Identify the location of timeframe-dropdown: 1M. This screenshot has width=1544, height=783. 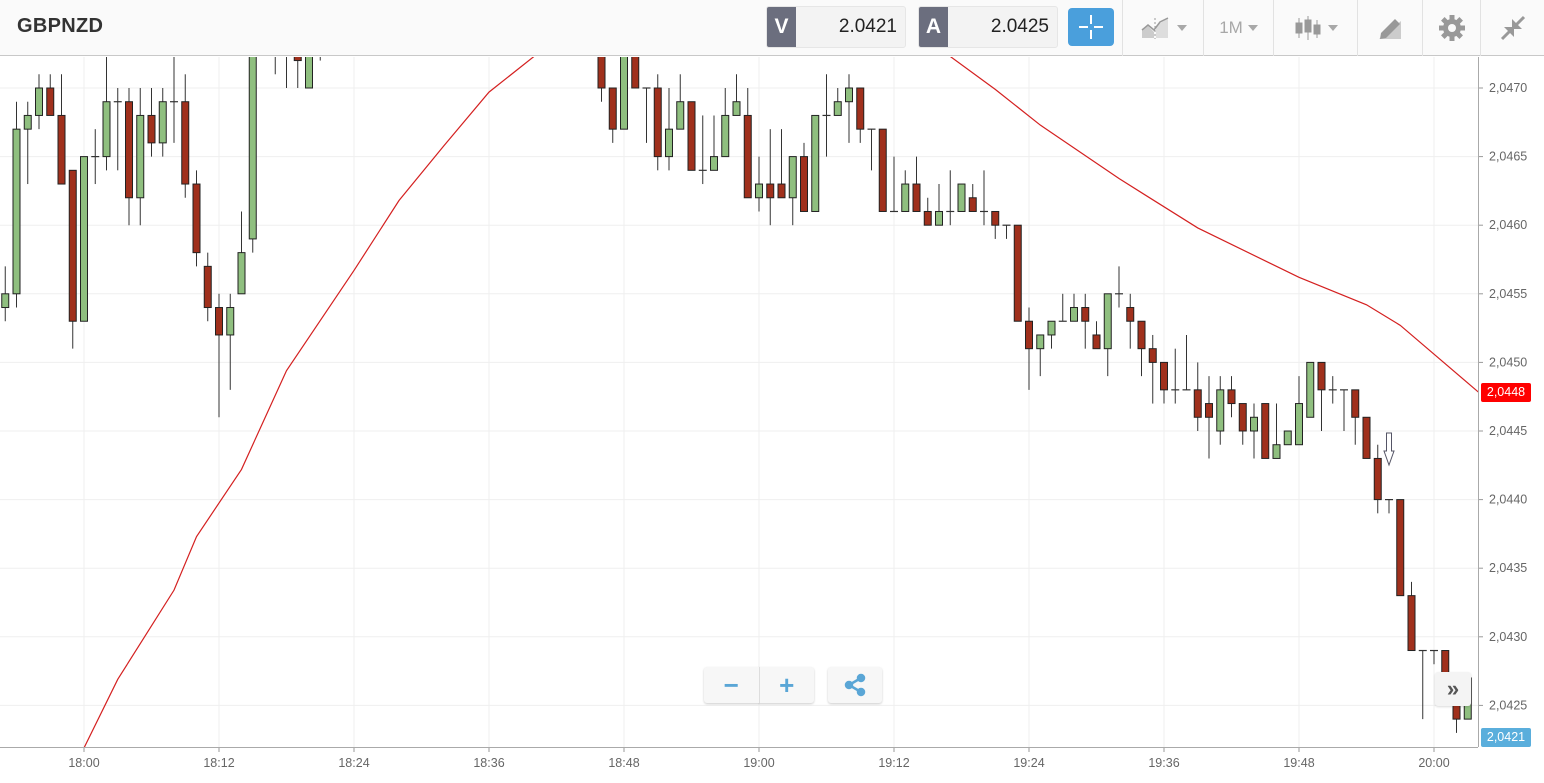
(1238, 28).